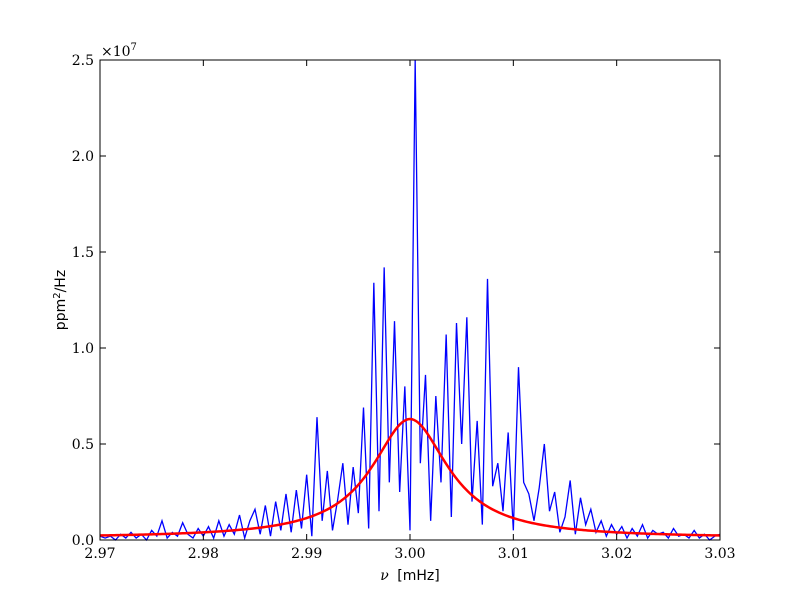  Describe the element at coordinates (119, 51) in the screenshot. I see `y-offset-label: ×10⁷` at that location.